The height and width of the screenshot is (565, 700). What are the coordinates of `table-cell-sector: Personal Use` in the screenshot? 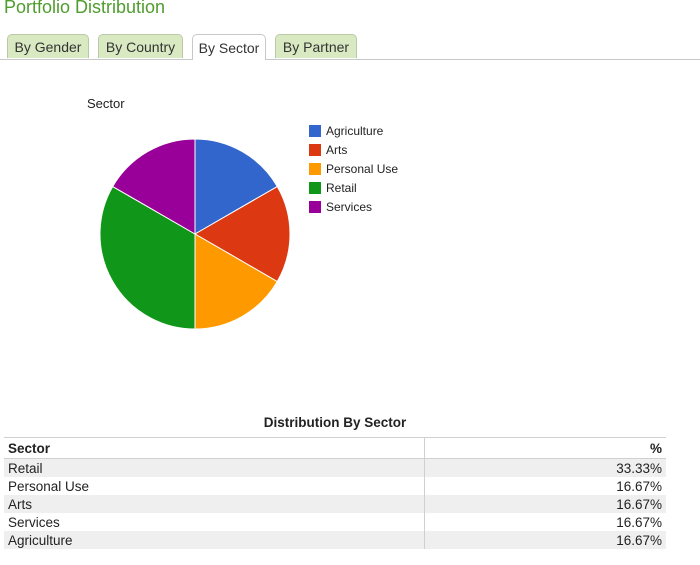 It's located at (214, 486).